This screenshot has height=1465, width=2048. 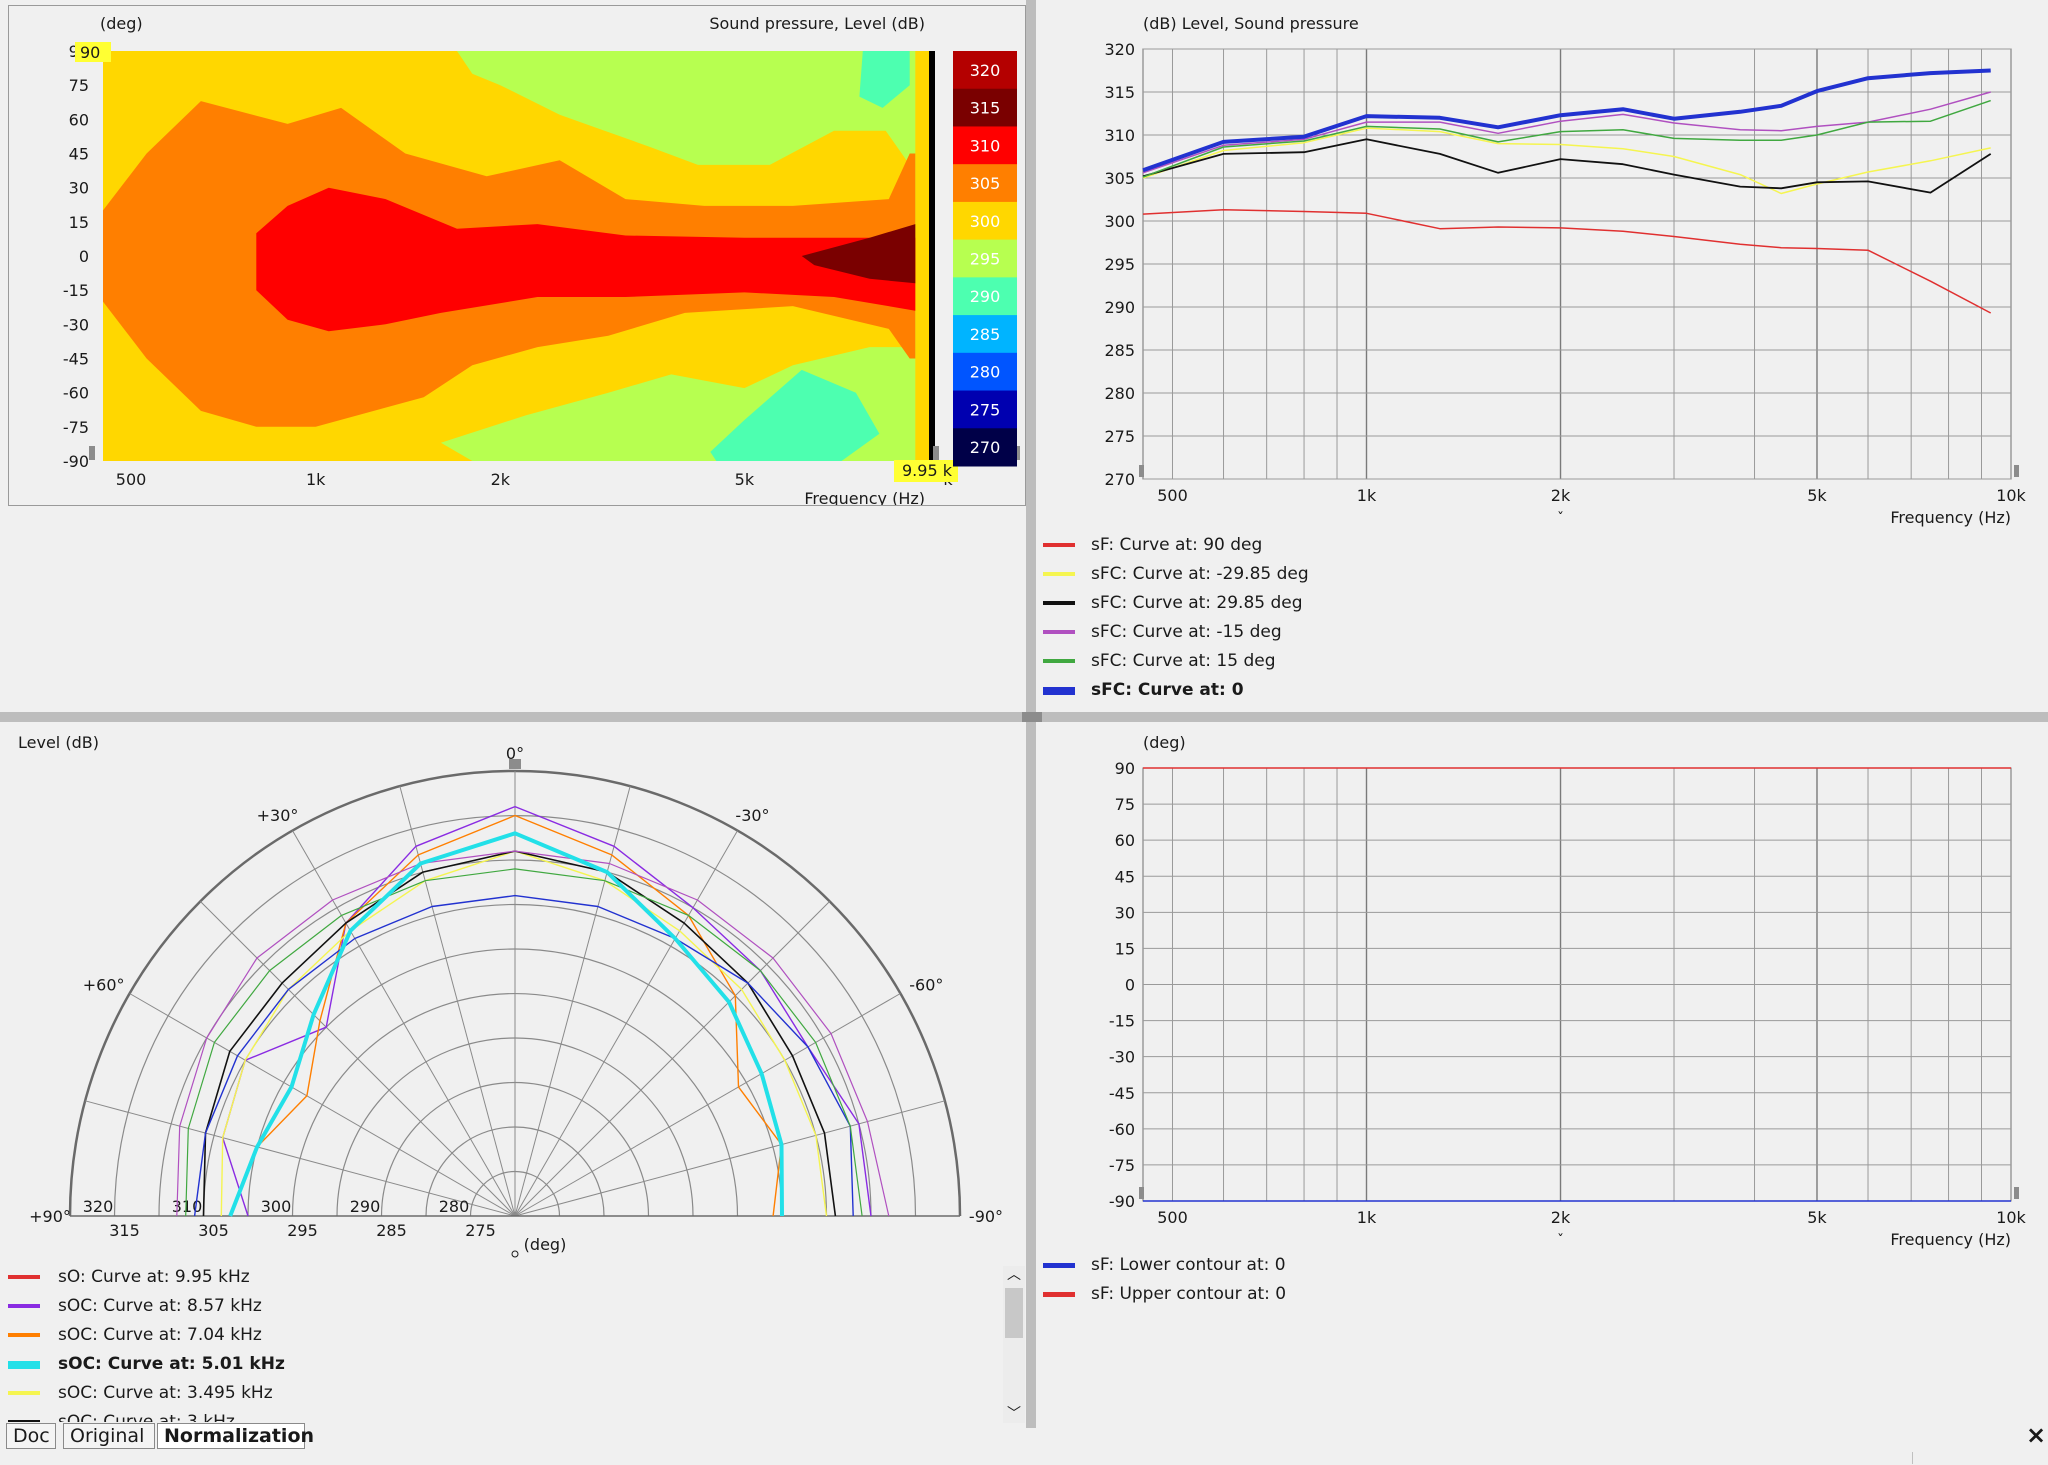 I want to click on y-tick-label: 280, so click(x=1119, y=393).